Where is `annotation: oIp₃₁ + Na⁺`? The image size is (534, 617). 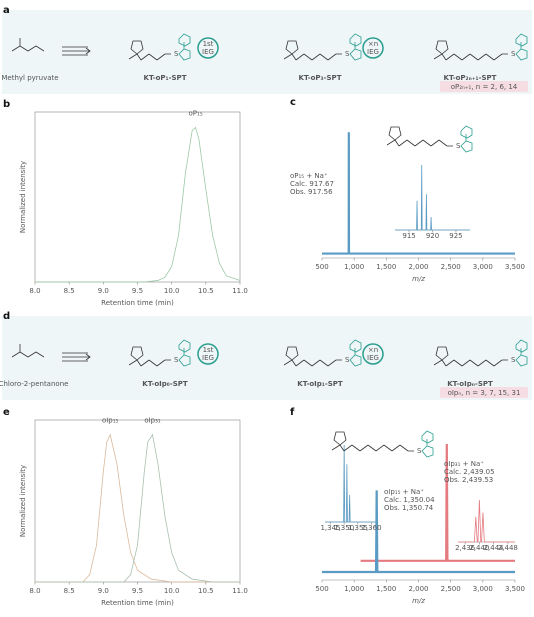
annotation: oIp₃₁ + Na⁺ is located at coordinates (464, 464).